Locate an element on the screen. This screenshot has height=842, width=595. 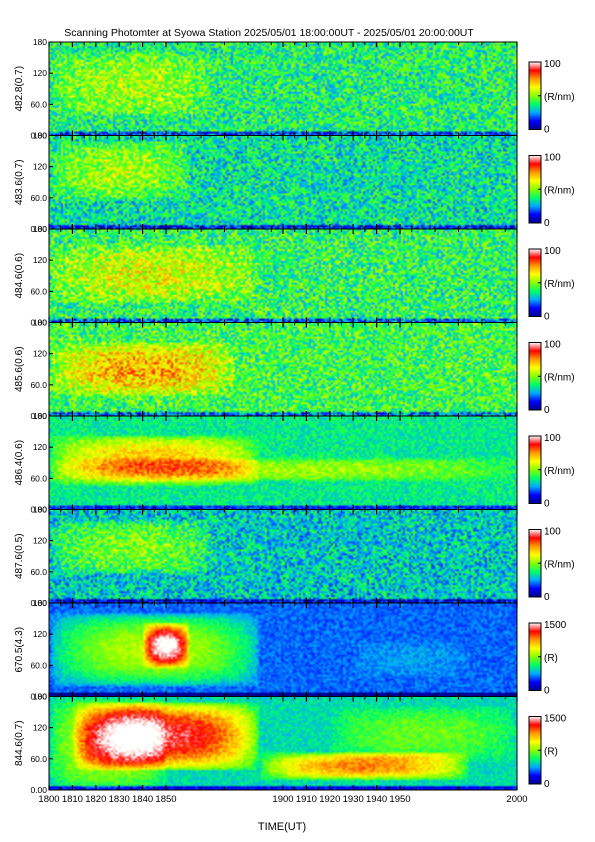
panel-2: 0.00 60.0 120 180 483.6(0.7) 100 (R/nm) 0 is located at coordinates (294, 183).